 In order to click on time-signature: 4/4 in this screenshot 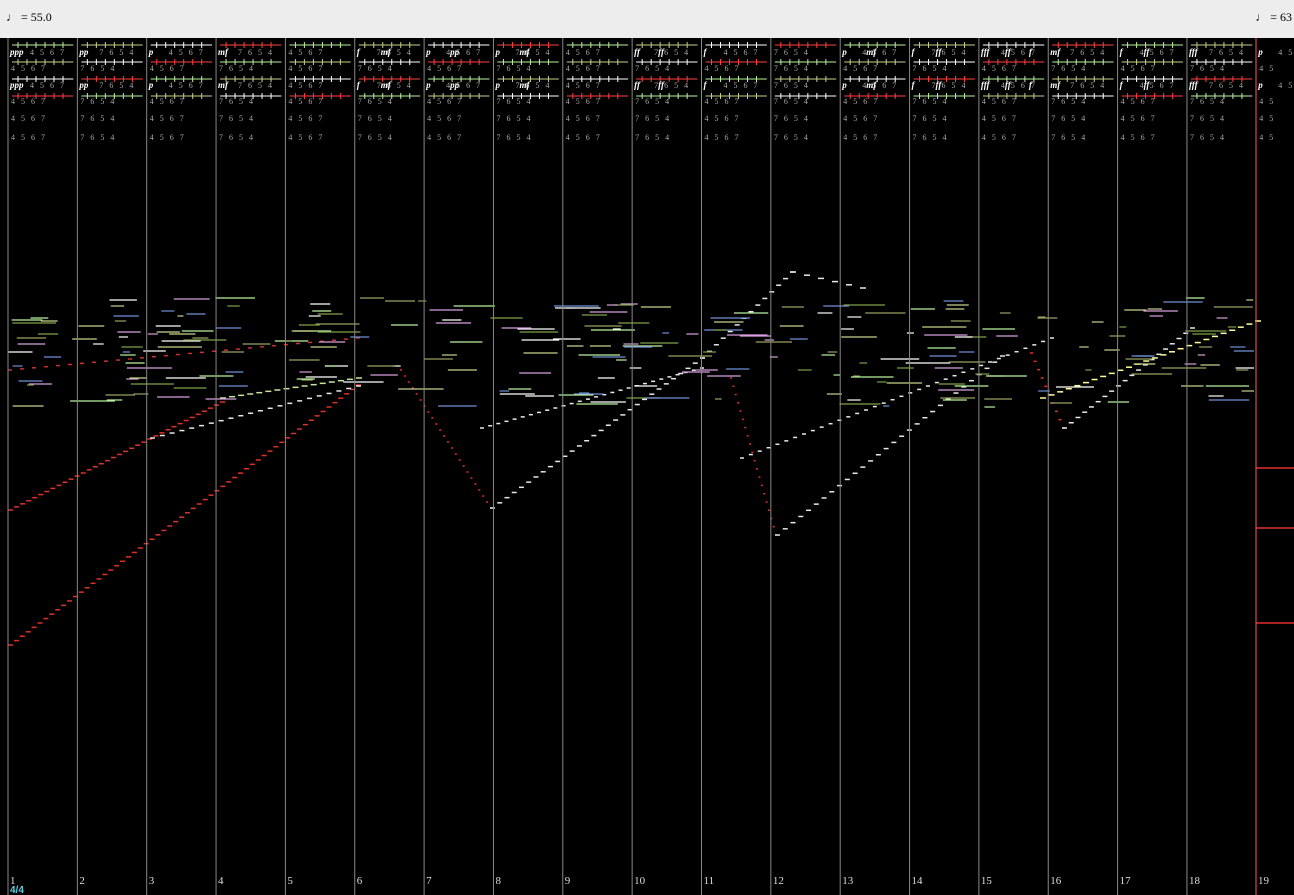, I will do `click(17, 890)`.